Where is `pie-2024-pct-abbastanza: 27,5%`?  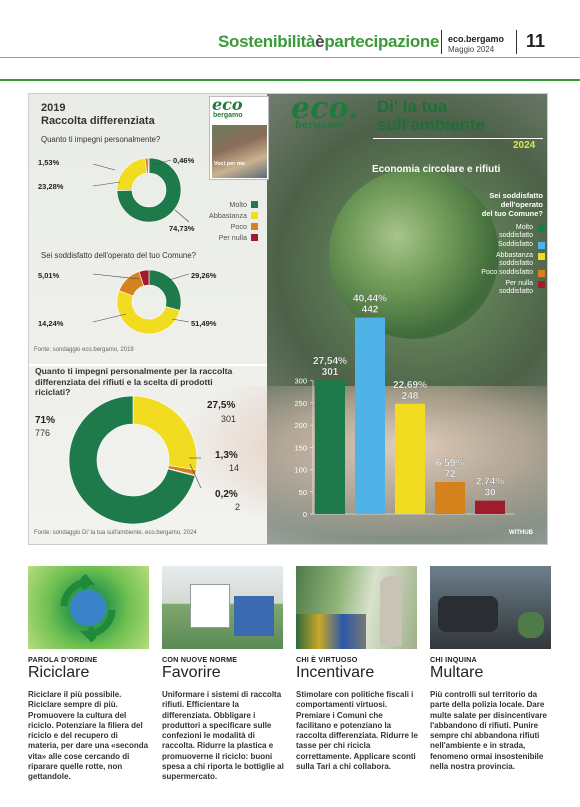
pie-2024-pct-abbastanza: 27,5% is located at coordinates (221, 405).